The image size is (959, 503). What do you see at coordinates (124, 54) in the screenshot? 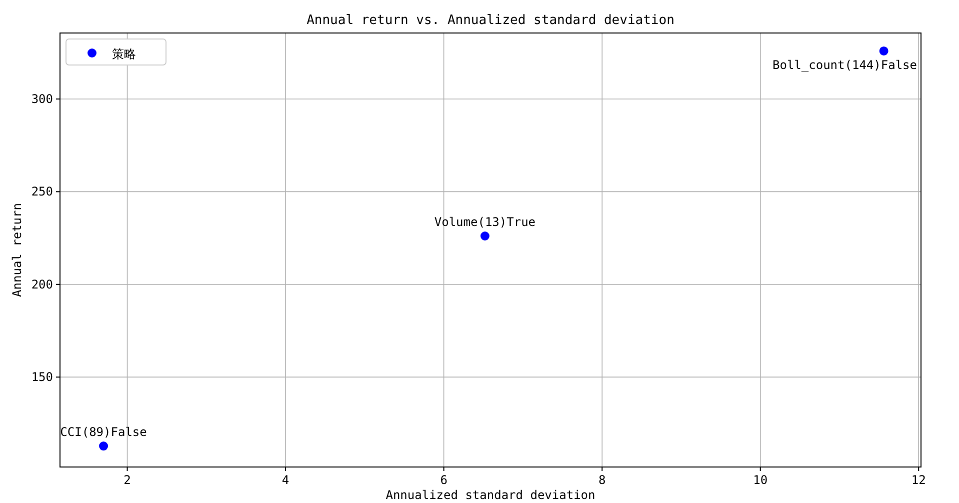
I see `legend-label: 策略` at bounding box center [124, 54].